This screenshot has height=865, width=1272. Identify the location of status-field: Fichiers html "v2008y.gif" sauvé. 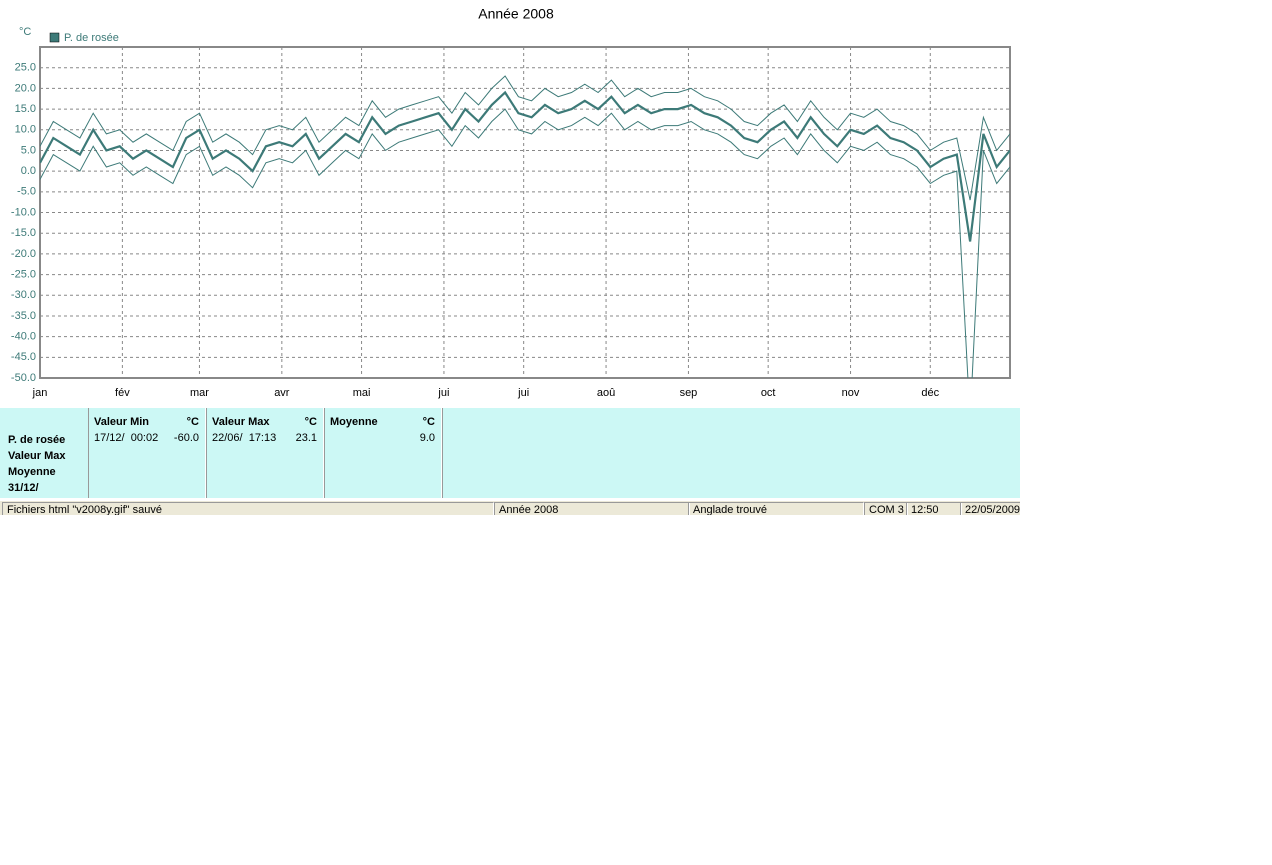
(248, 508).